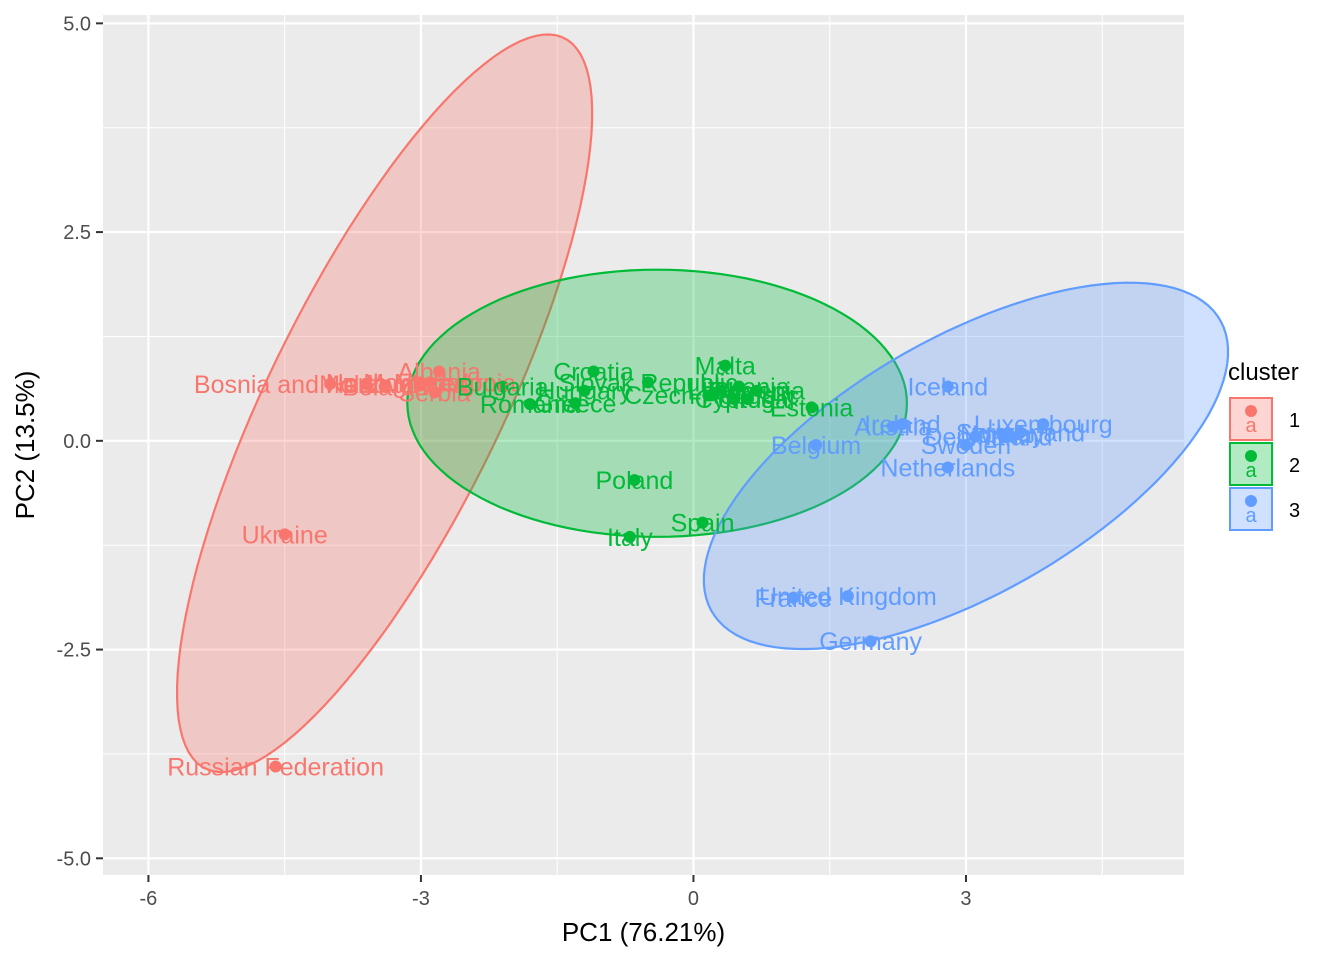 The image size is (1344, 960). I want to click on point-label: Ireland, so click(902, 425).